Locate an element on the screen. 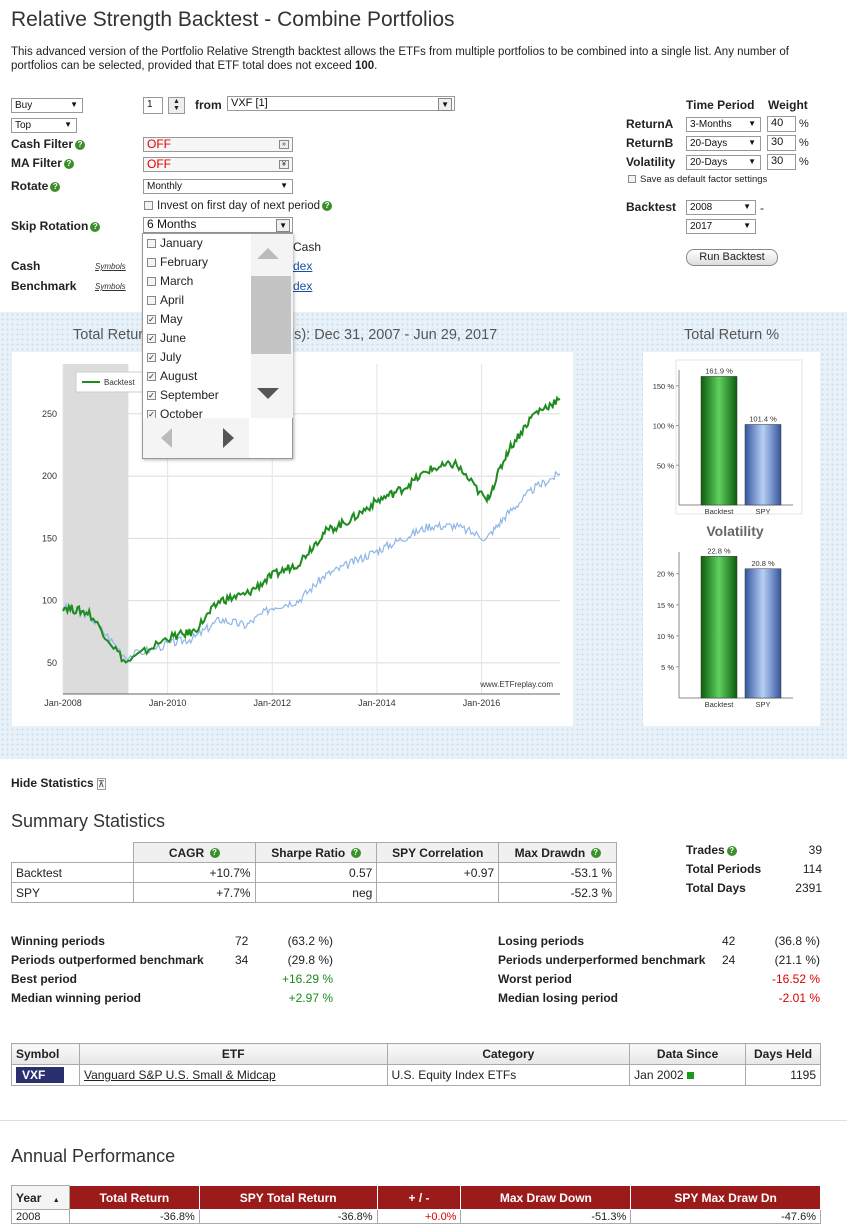 The height and width of the screenshot is (1224, 847). etf-header: Days Held is located at coordinates (783, 1054).